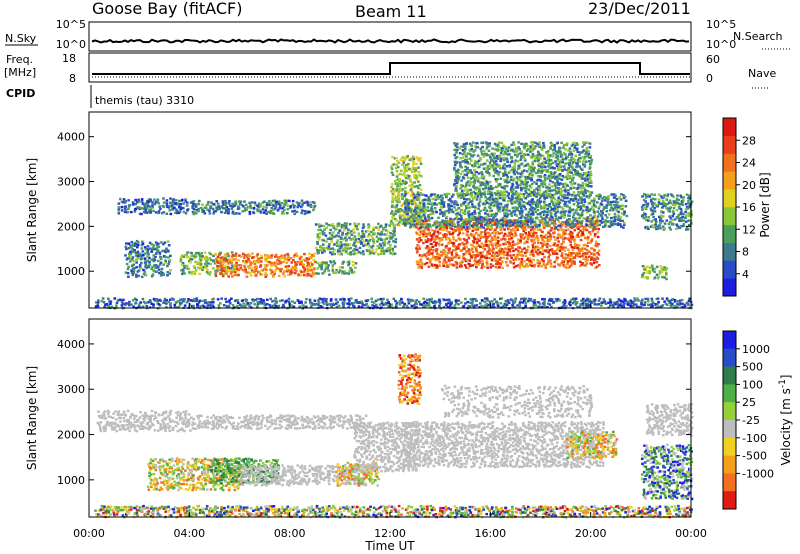 The height and width of the screenshot is (554, 800). What do you see at coordinates (467, 259) in the screenshot?
I see `power-cell-1932` at bounding box center [467, 259].